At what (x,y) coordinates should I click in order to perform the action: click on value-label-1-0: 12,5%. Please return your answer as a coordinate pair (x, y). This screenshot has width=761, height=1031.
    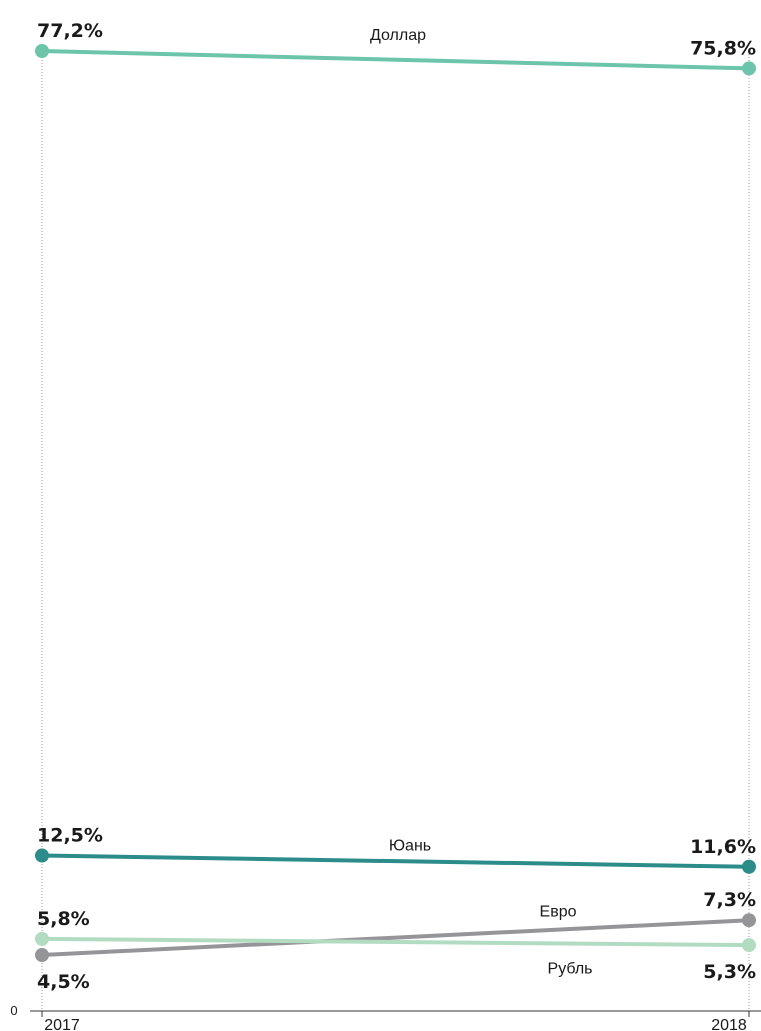
    Looking at the image, I should click on (70, 836).